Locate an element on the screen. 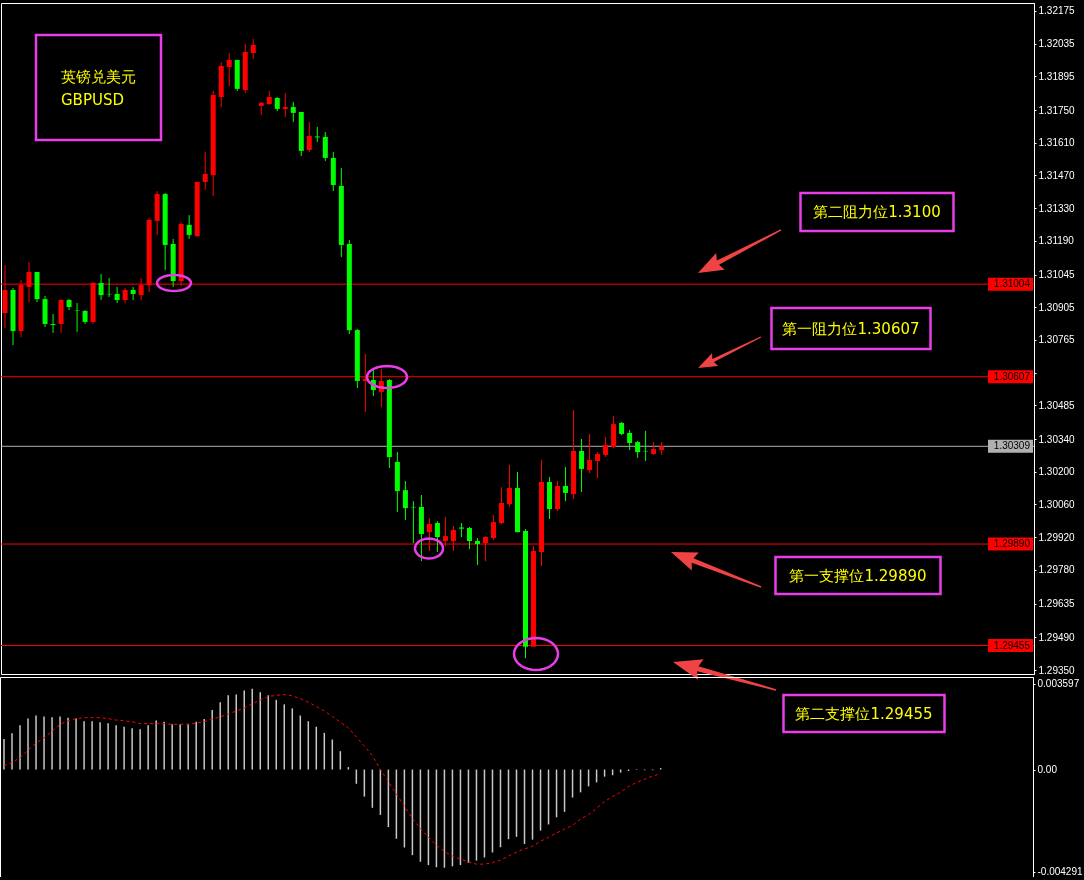  ref-line-label: 1.29455 is located at coordinates (1012, 645).